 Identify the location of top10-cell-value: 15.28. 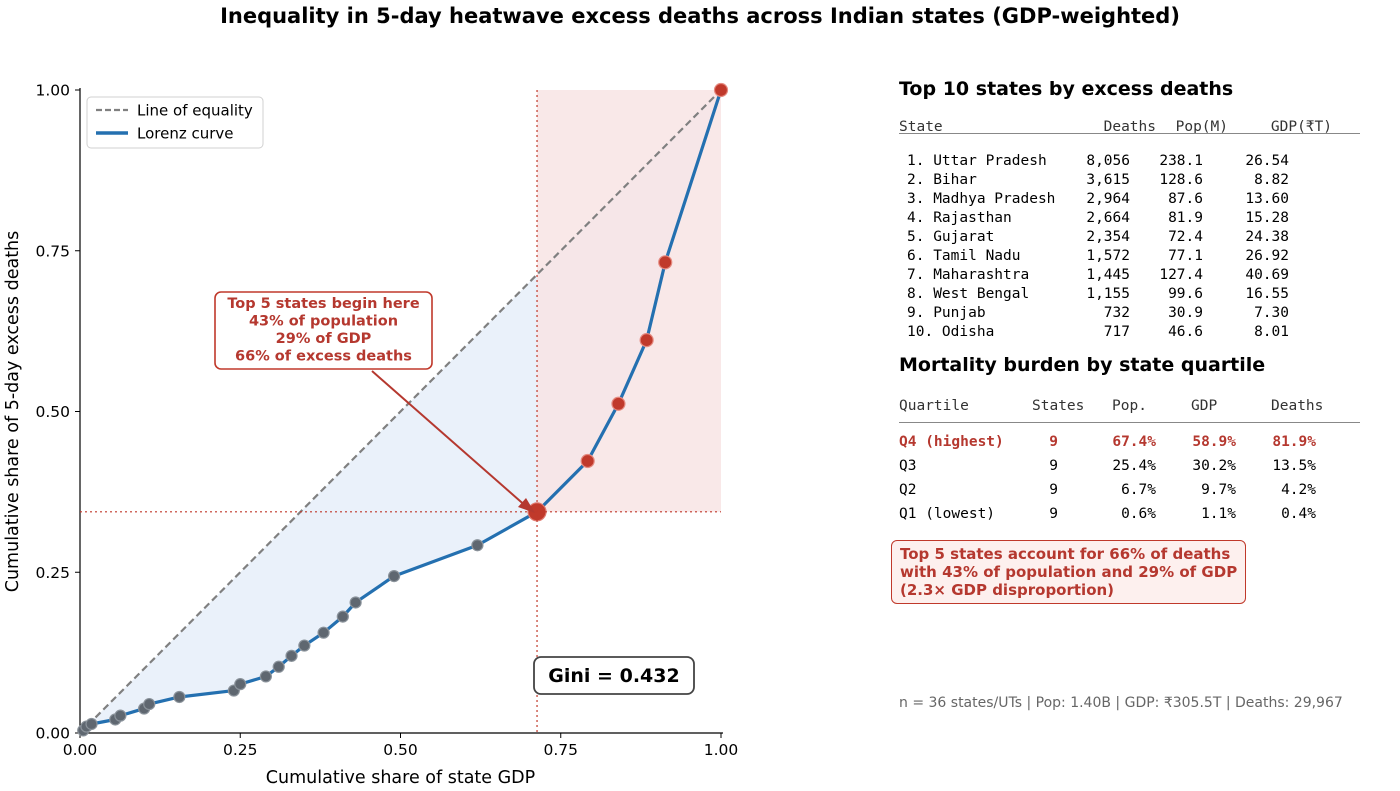
(1267, 218).